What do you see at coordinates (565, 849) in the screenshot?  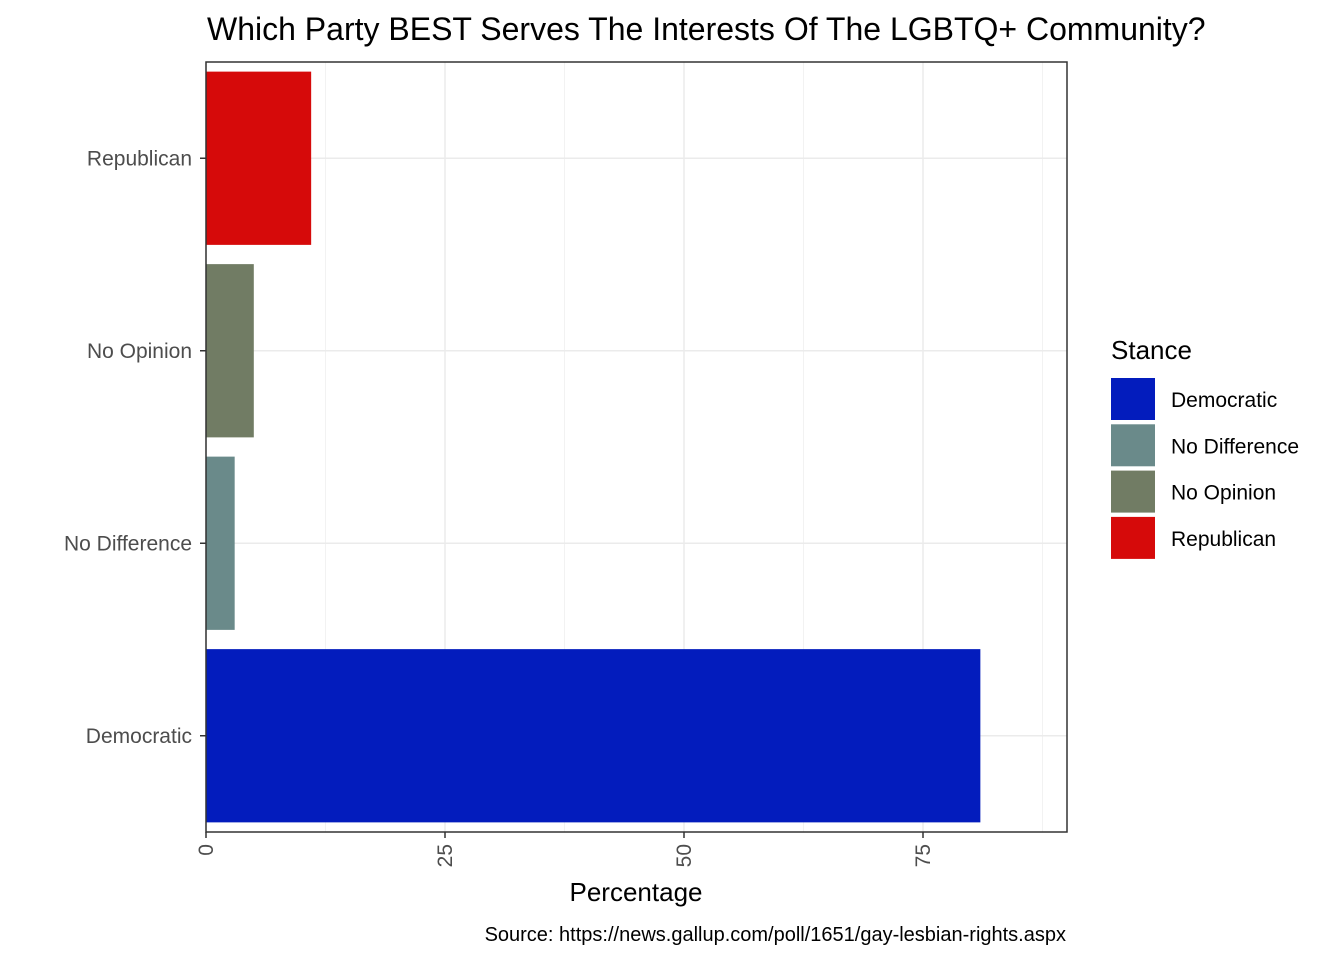 I see `x-axis: 0 25 50 75` at bounding box center [565, 849].